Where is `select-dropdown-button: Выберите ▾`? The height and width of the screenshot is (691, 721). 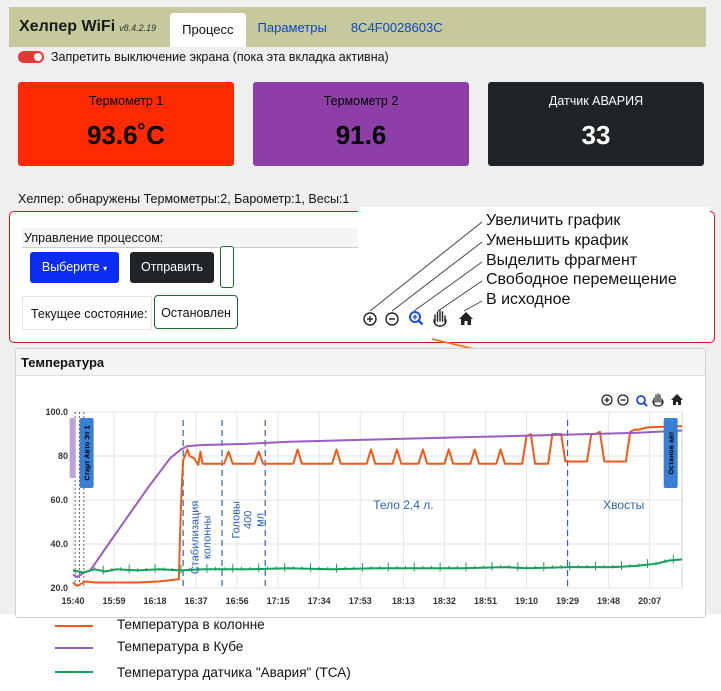
select-dropdown-button: Выберите ▾ is located at coordinates (74, 267).